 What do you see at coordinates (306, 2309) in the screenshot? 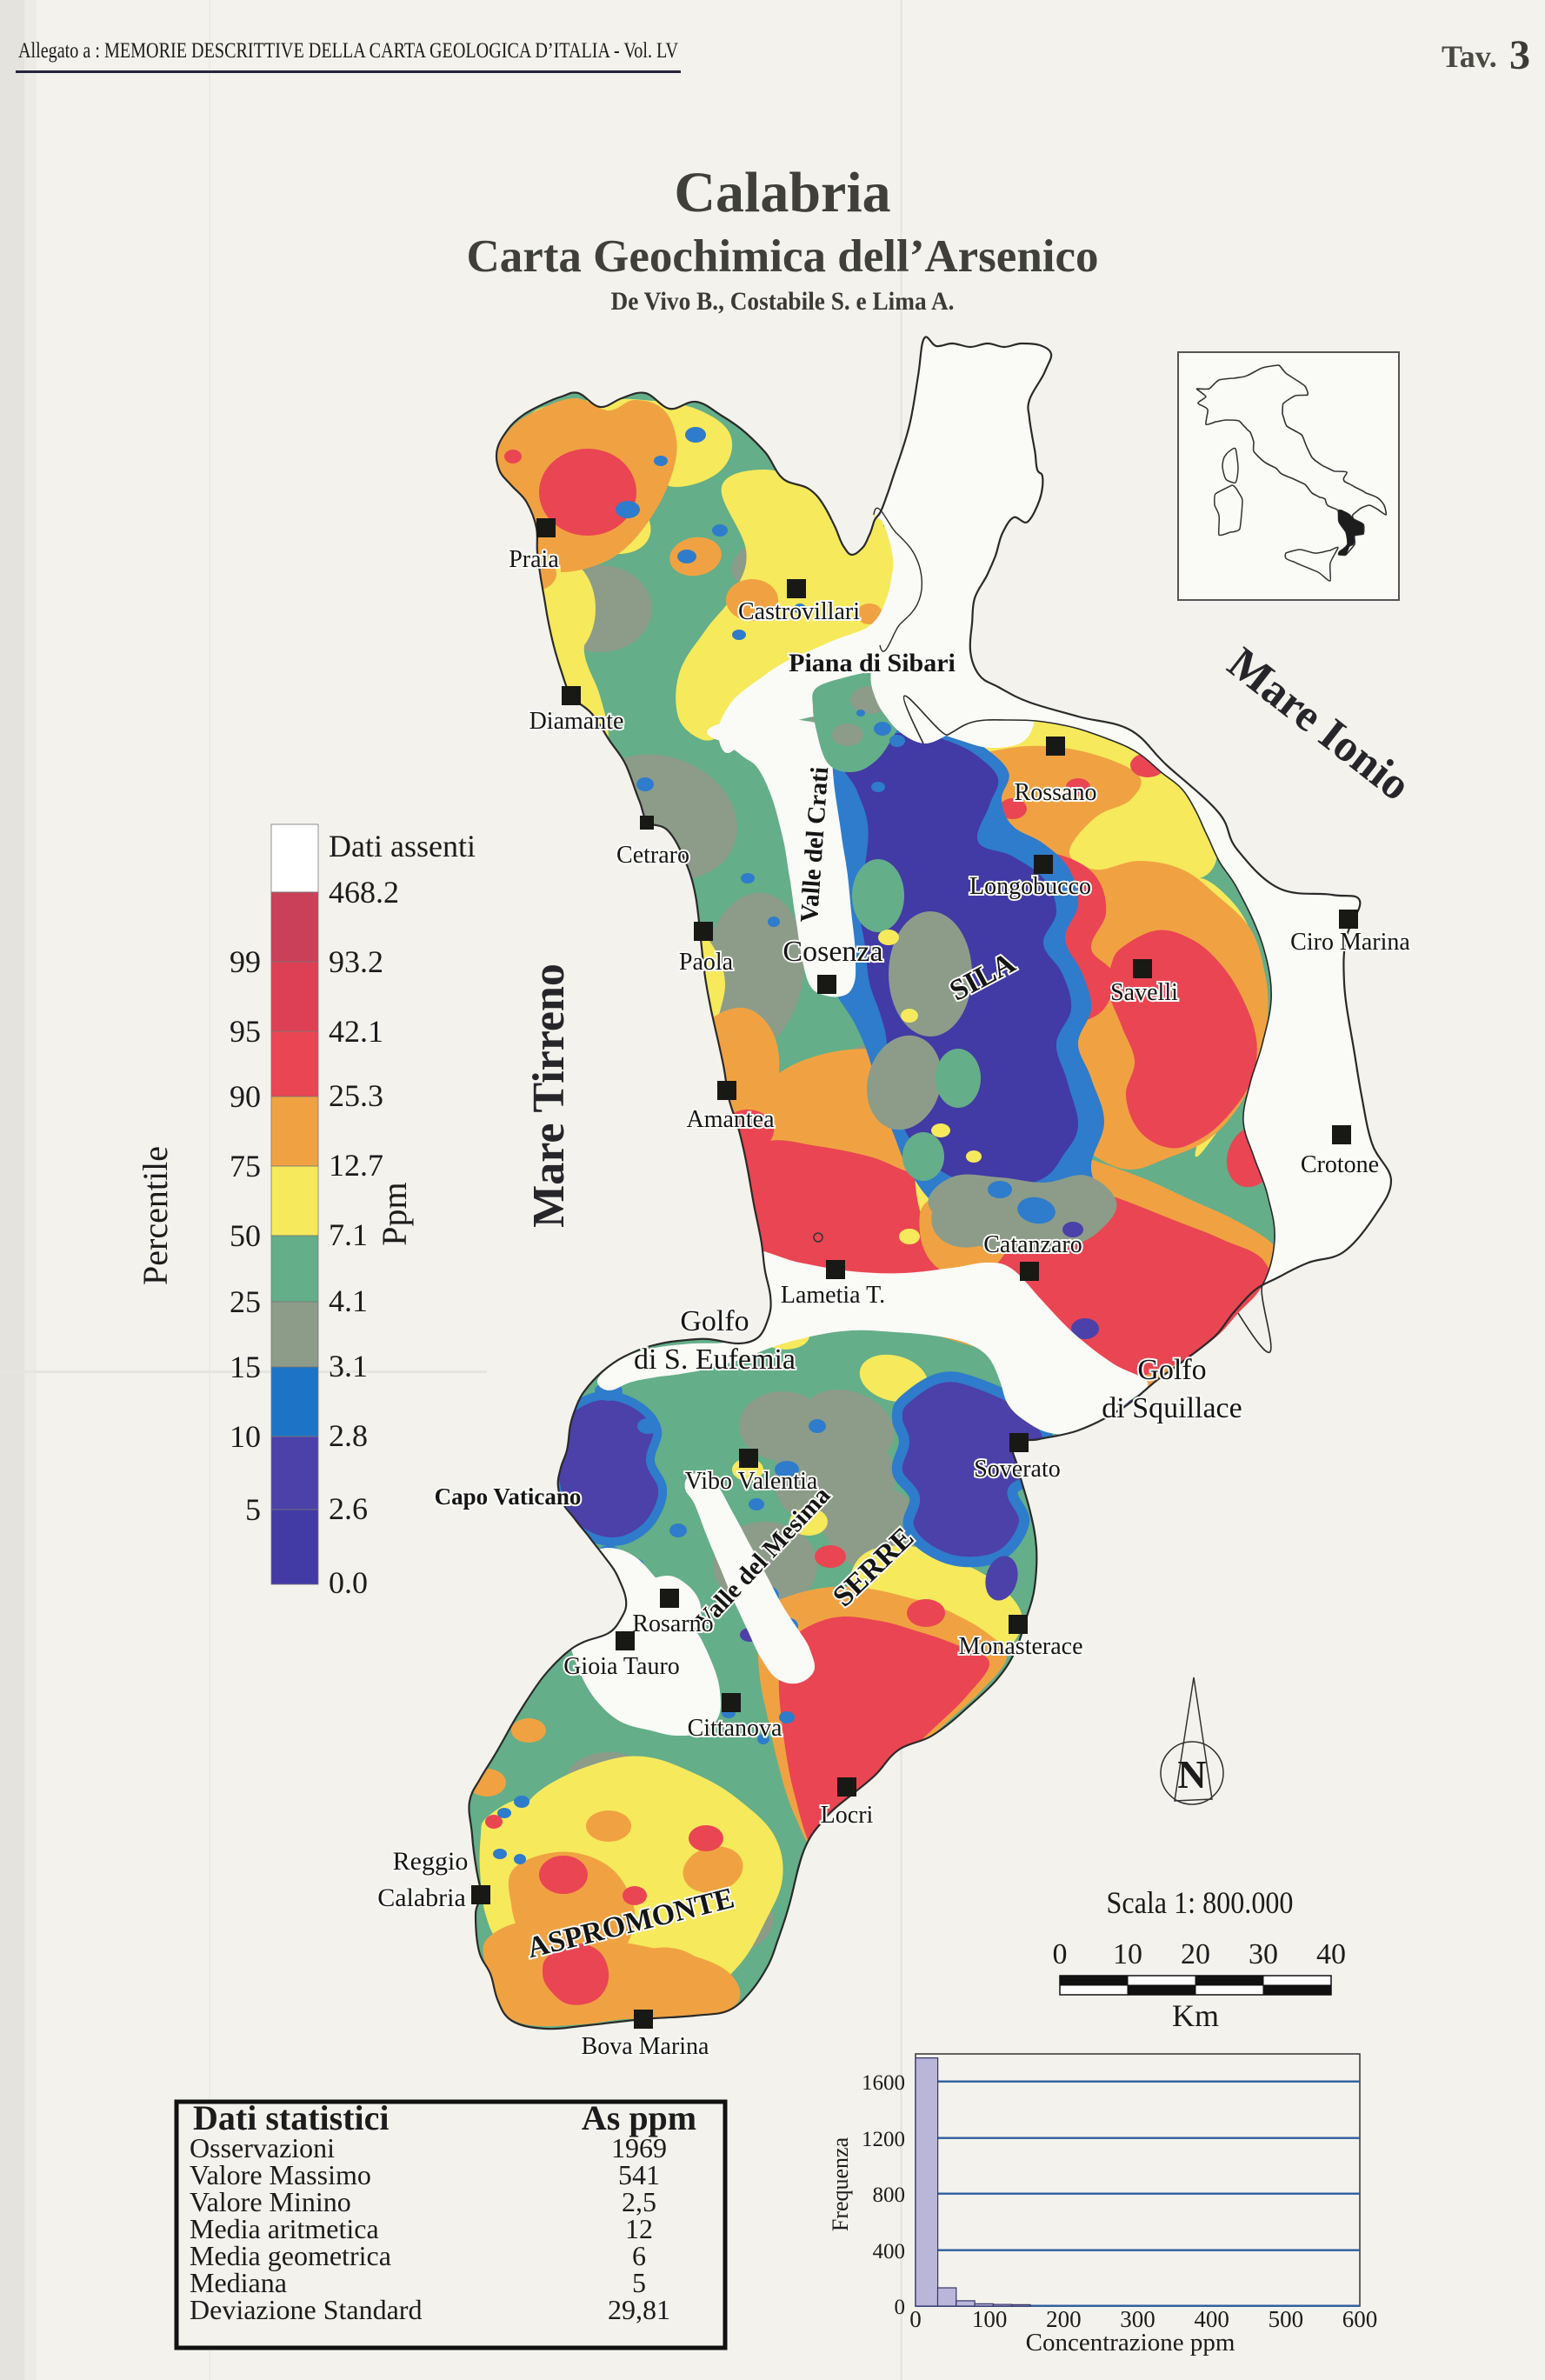
I see `svg-text: Deviazione Standard` at bounding box center [306, 2309].